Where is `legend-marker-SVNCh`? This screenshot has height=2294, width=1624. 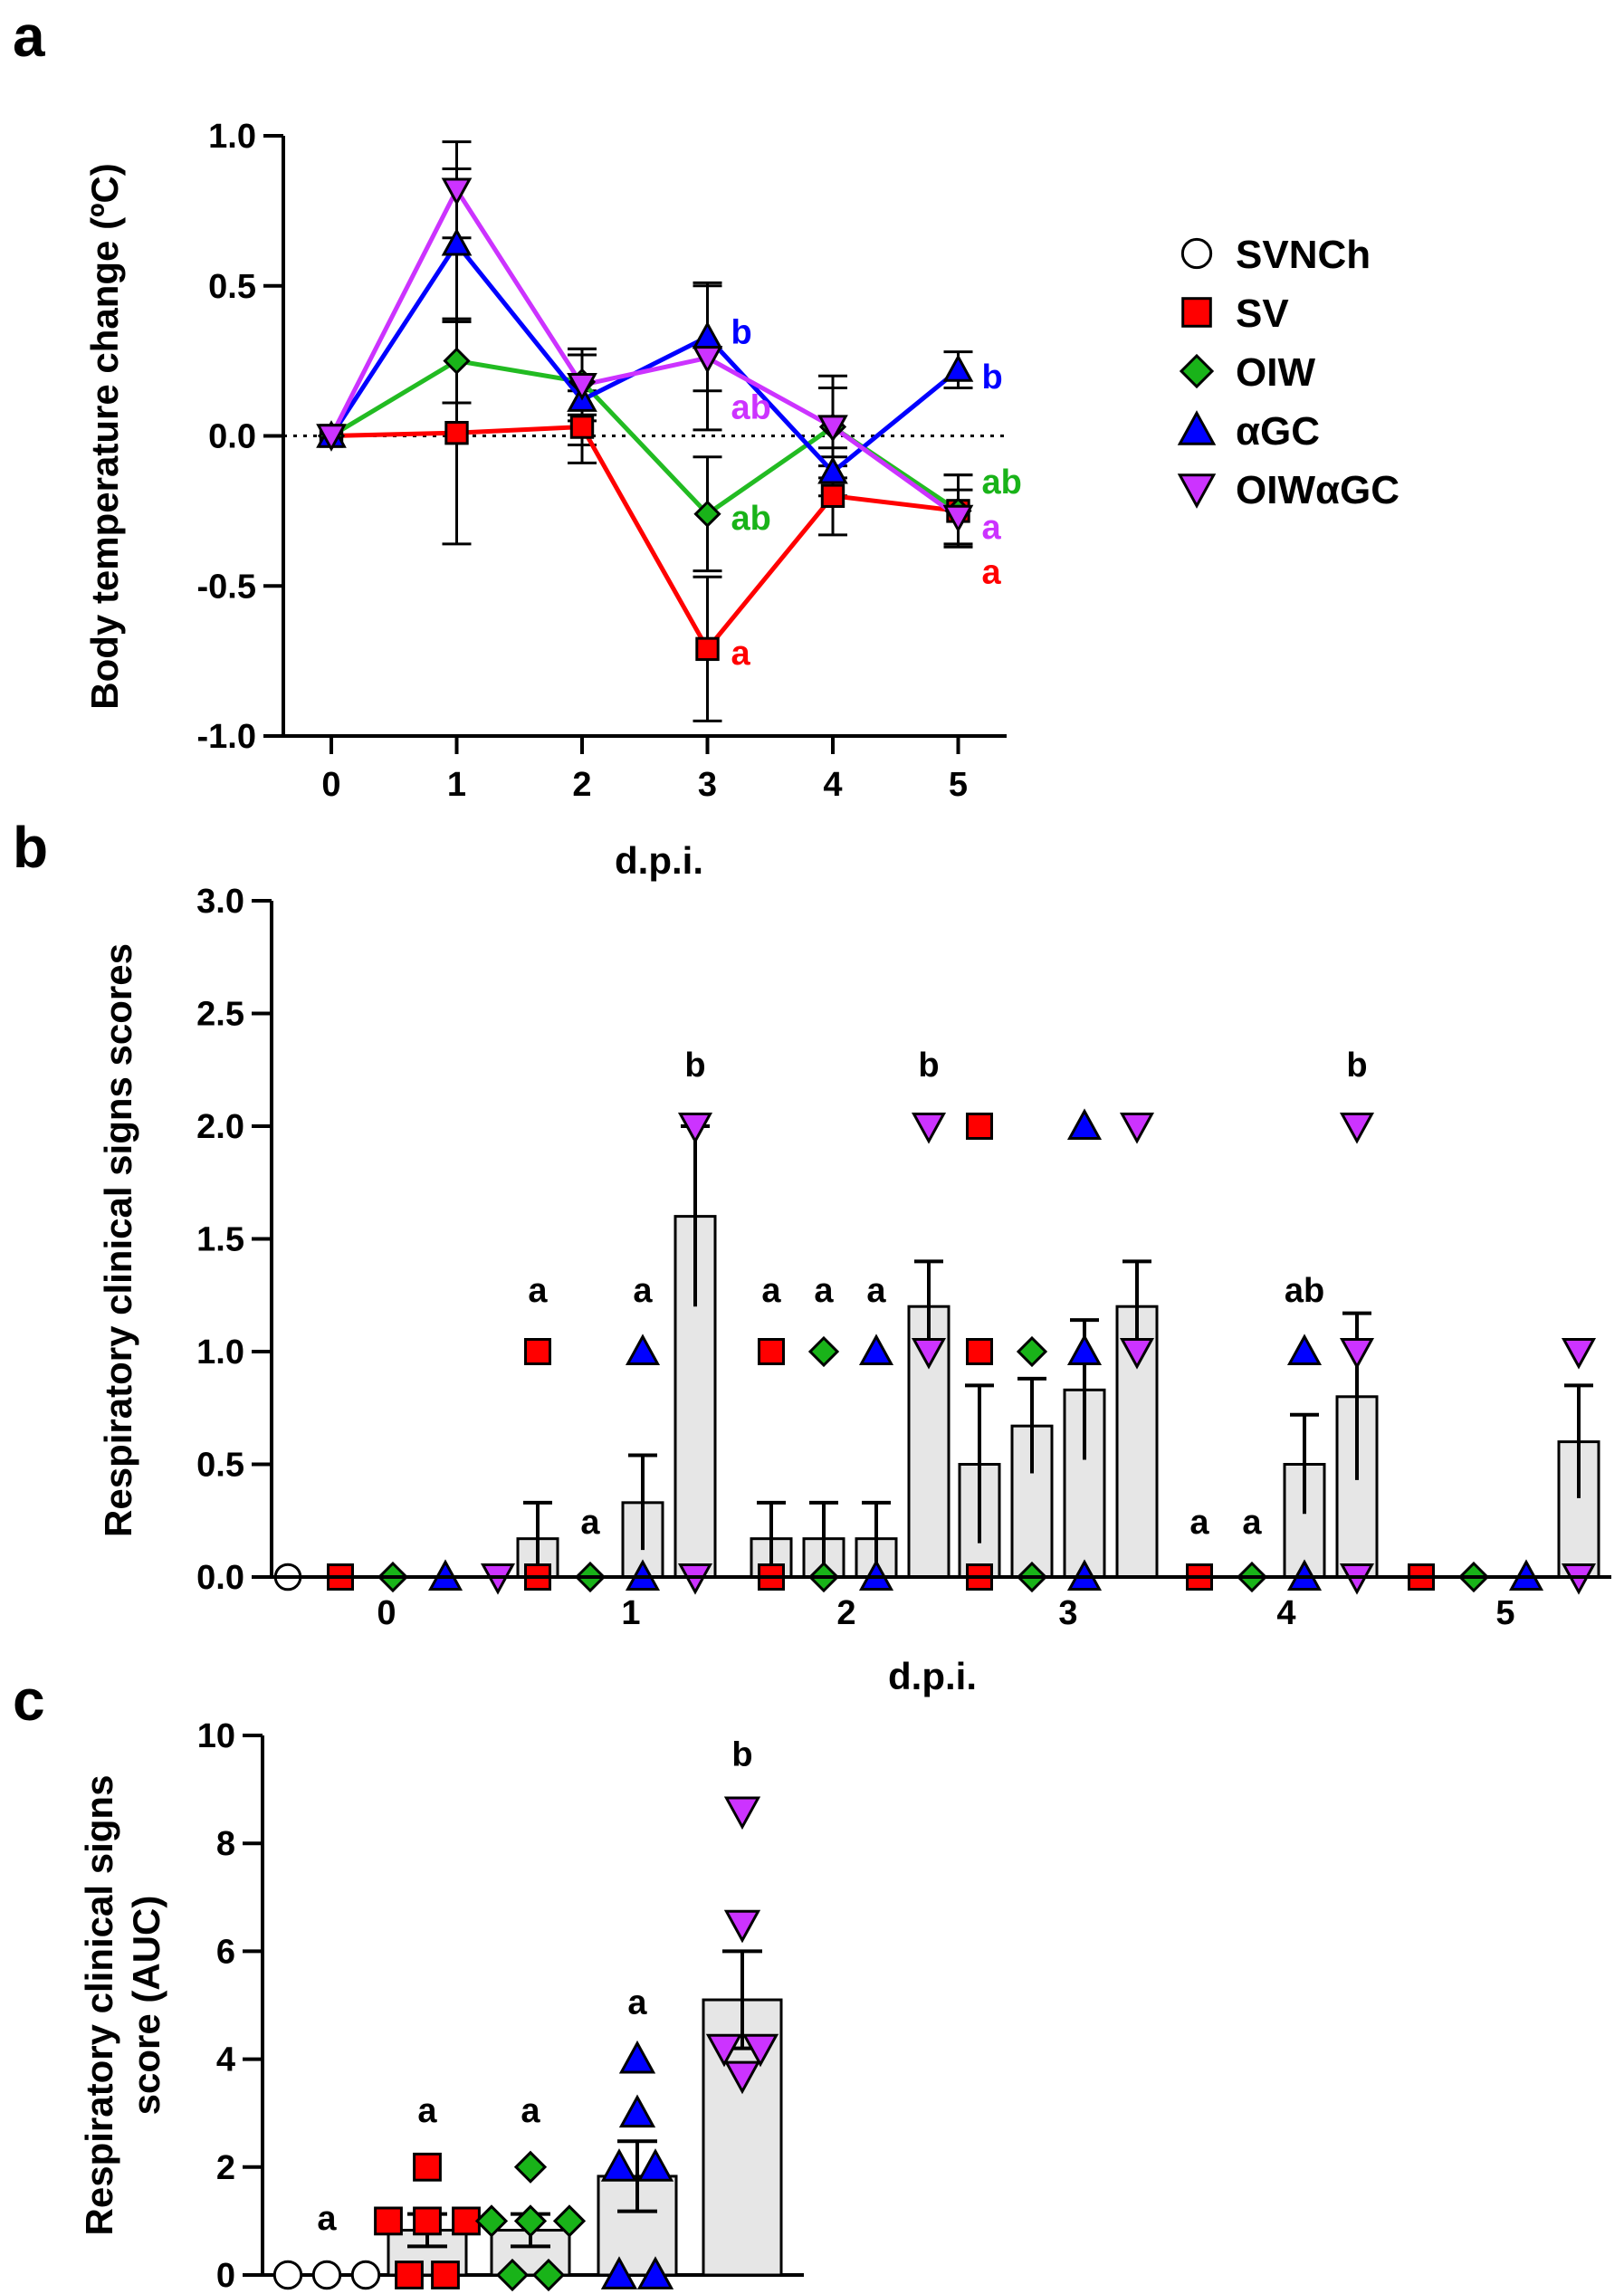
legend-marker-SVNCh is located at coordinates (1196, 253).